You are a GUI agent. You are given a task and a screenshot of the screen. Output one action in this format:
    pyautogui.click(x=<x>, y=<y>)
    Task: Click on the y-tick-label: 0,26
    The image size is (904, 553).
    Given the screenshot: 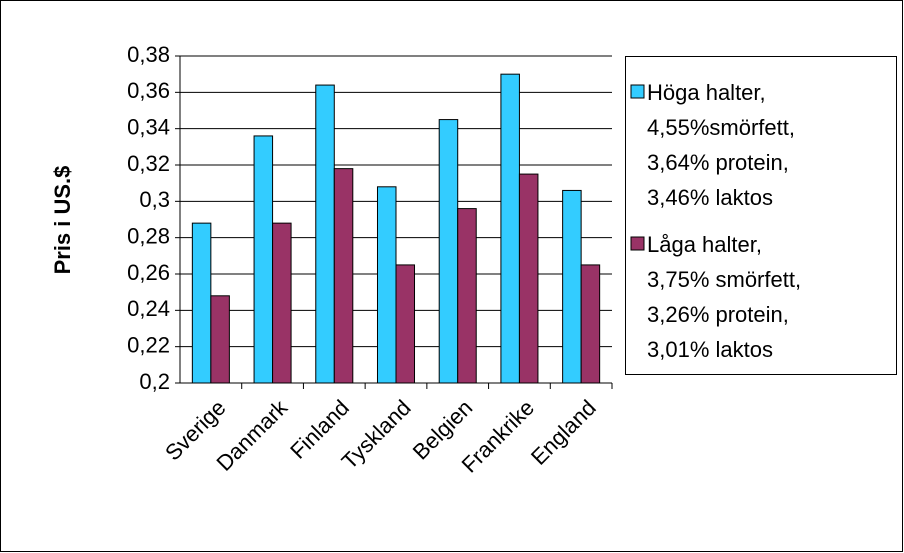 What is the action you would take?
    pyautogui.click(x=148, y=272)
    